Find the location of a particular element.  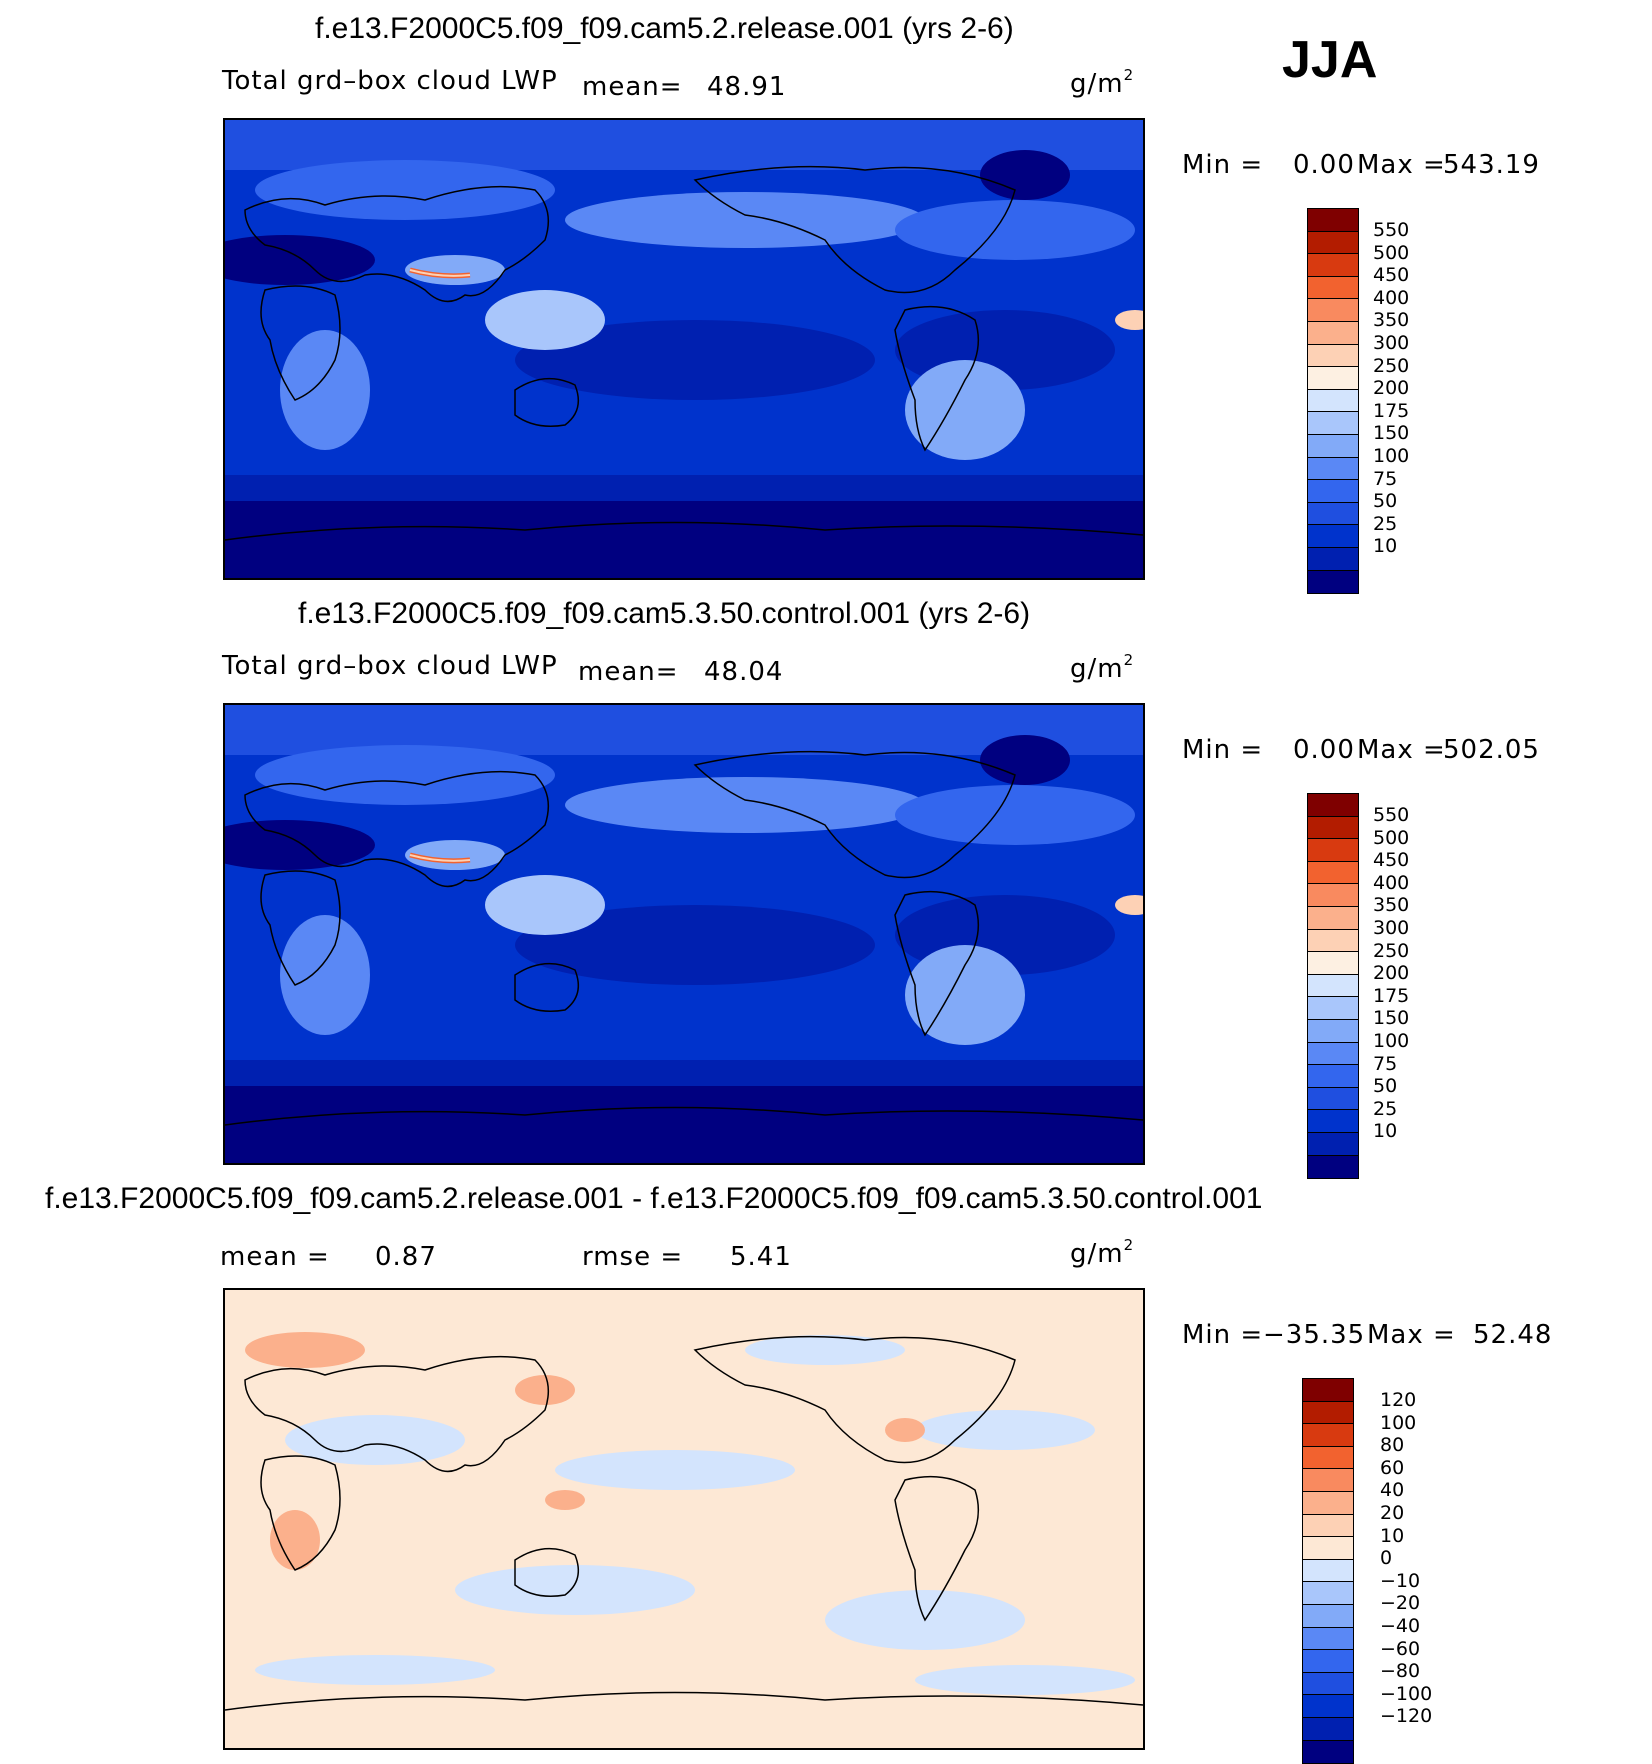

panel-1-map is located at coordinates (684, 349).